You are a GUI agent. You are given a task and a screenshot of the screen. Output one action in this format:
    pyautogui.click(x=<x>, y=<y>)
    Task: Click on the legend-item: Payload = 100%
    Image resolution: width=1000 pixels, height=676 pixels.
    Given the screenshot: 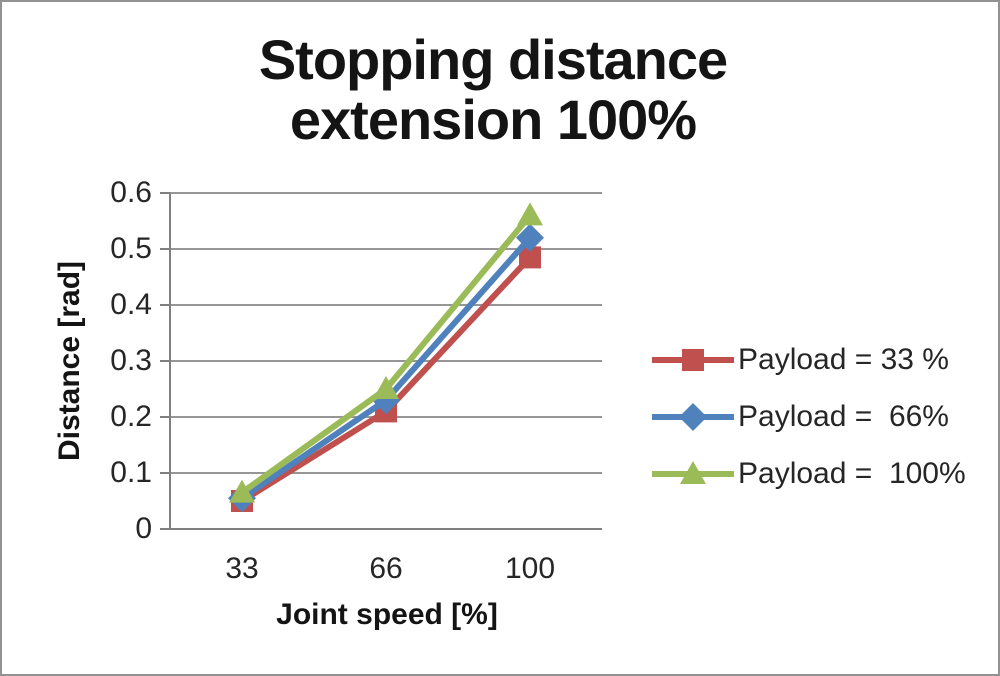 What is the action you would take?
    pyautogui.click(x=809, y=474)
    